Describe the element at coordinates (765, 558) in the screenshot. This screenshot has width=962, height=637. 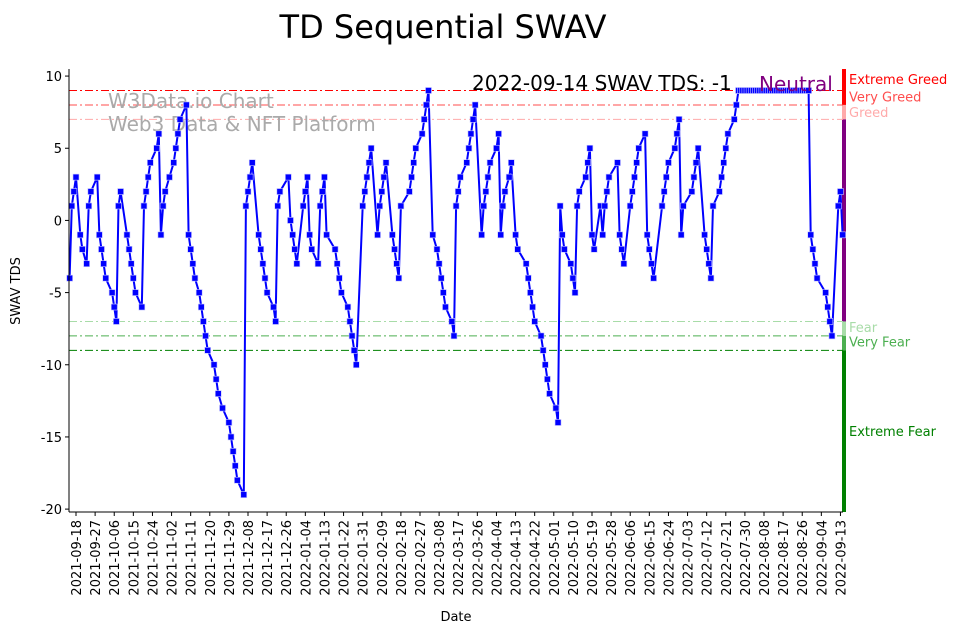
I see `x-tick-label: 2022-08-08` at that location.